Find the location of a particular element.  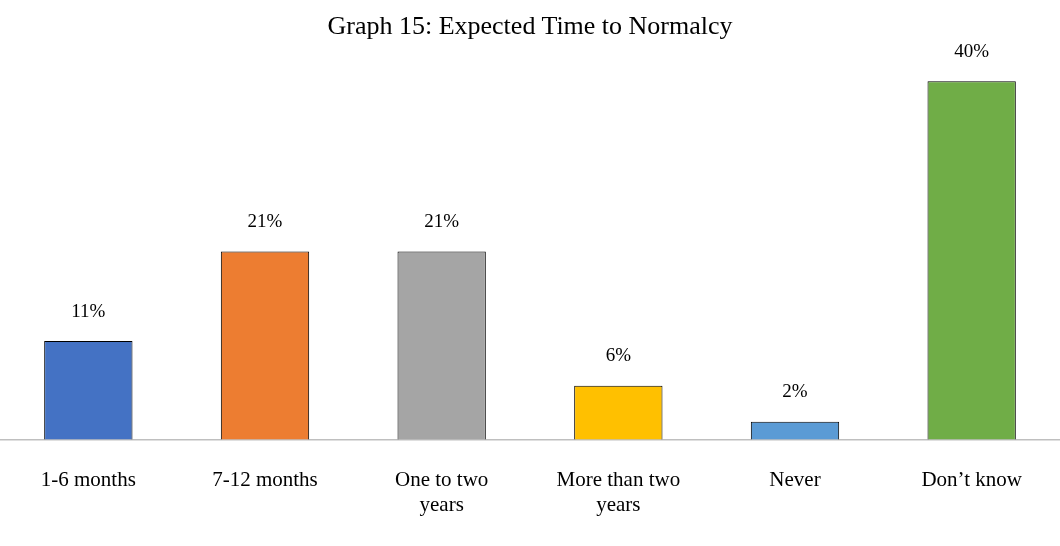

data-label: 40% is located at coordinates (972, 50).